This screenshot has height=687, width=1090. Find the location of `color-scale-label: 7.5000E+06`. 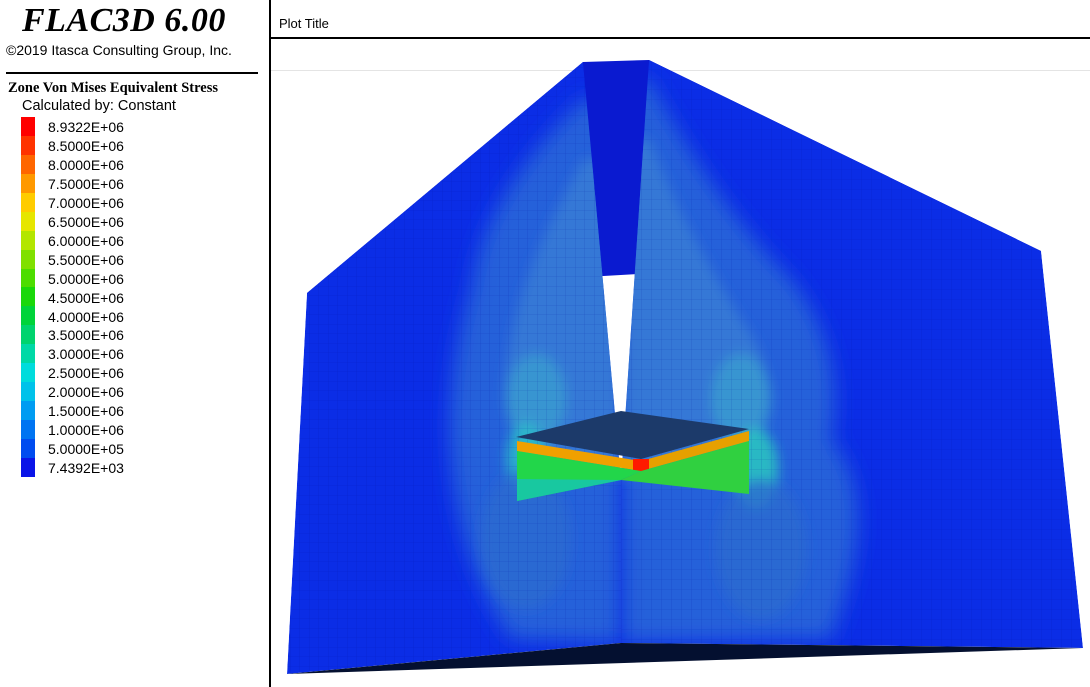

color-scale-label: 7.5000E+06 is located at coordinates (86, 183).